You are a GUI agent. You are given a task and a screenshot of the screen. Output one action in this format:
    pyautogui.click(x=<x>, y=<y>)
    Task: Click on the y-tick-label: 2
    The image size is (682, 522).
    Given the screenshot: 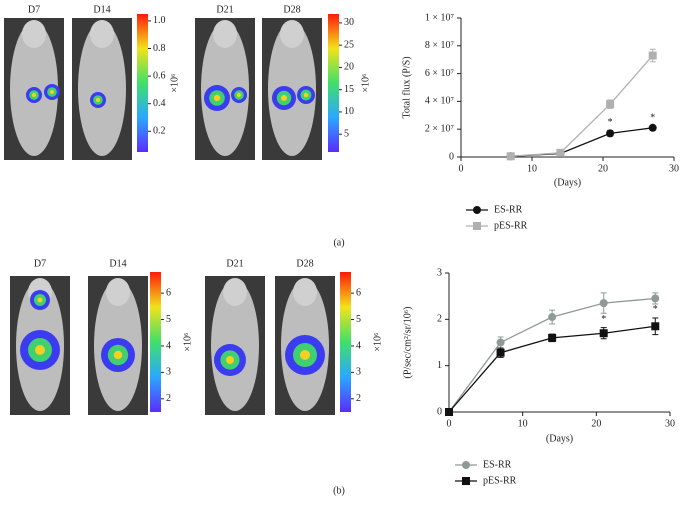 What is the action you would take?
    pyautogui.click(x=439, y=319)
    